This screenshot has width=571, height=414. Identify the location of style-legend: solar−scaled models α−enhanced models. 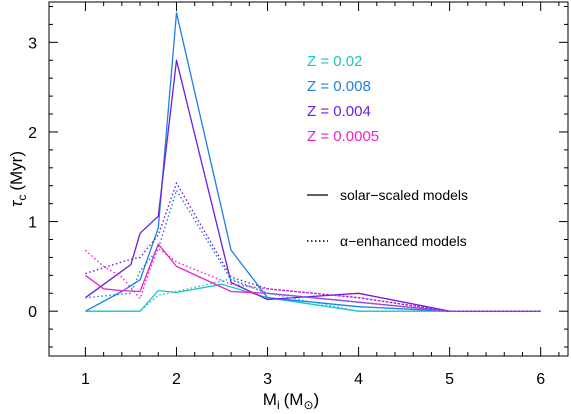
(387, 218).